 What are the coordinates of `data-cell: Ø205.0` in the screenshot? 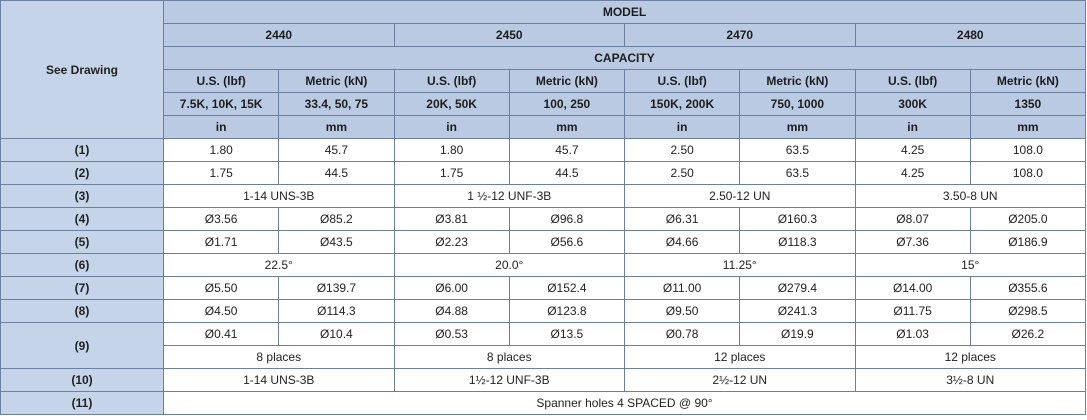 It's located at (1028, 219).